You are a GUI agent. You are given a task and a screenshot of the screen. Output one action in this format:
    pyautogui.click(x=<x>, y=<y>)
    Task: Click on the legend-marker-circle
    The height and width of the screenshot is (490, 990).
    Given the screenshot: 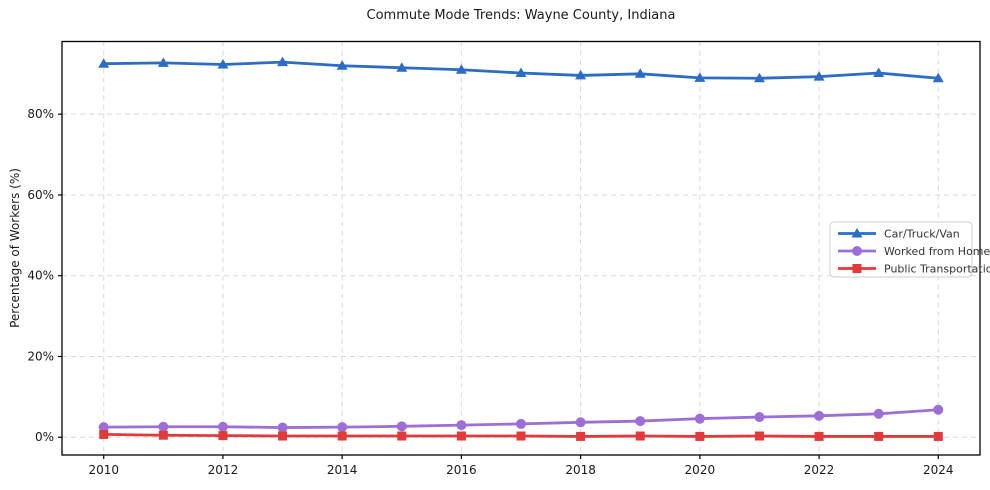 What is the action you would take?
    pyautogui.click(x=857, y=251)
    